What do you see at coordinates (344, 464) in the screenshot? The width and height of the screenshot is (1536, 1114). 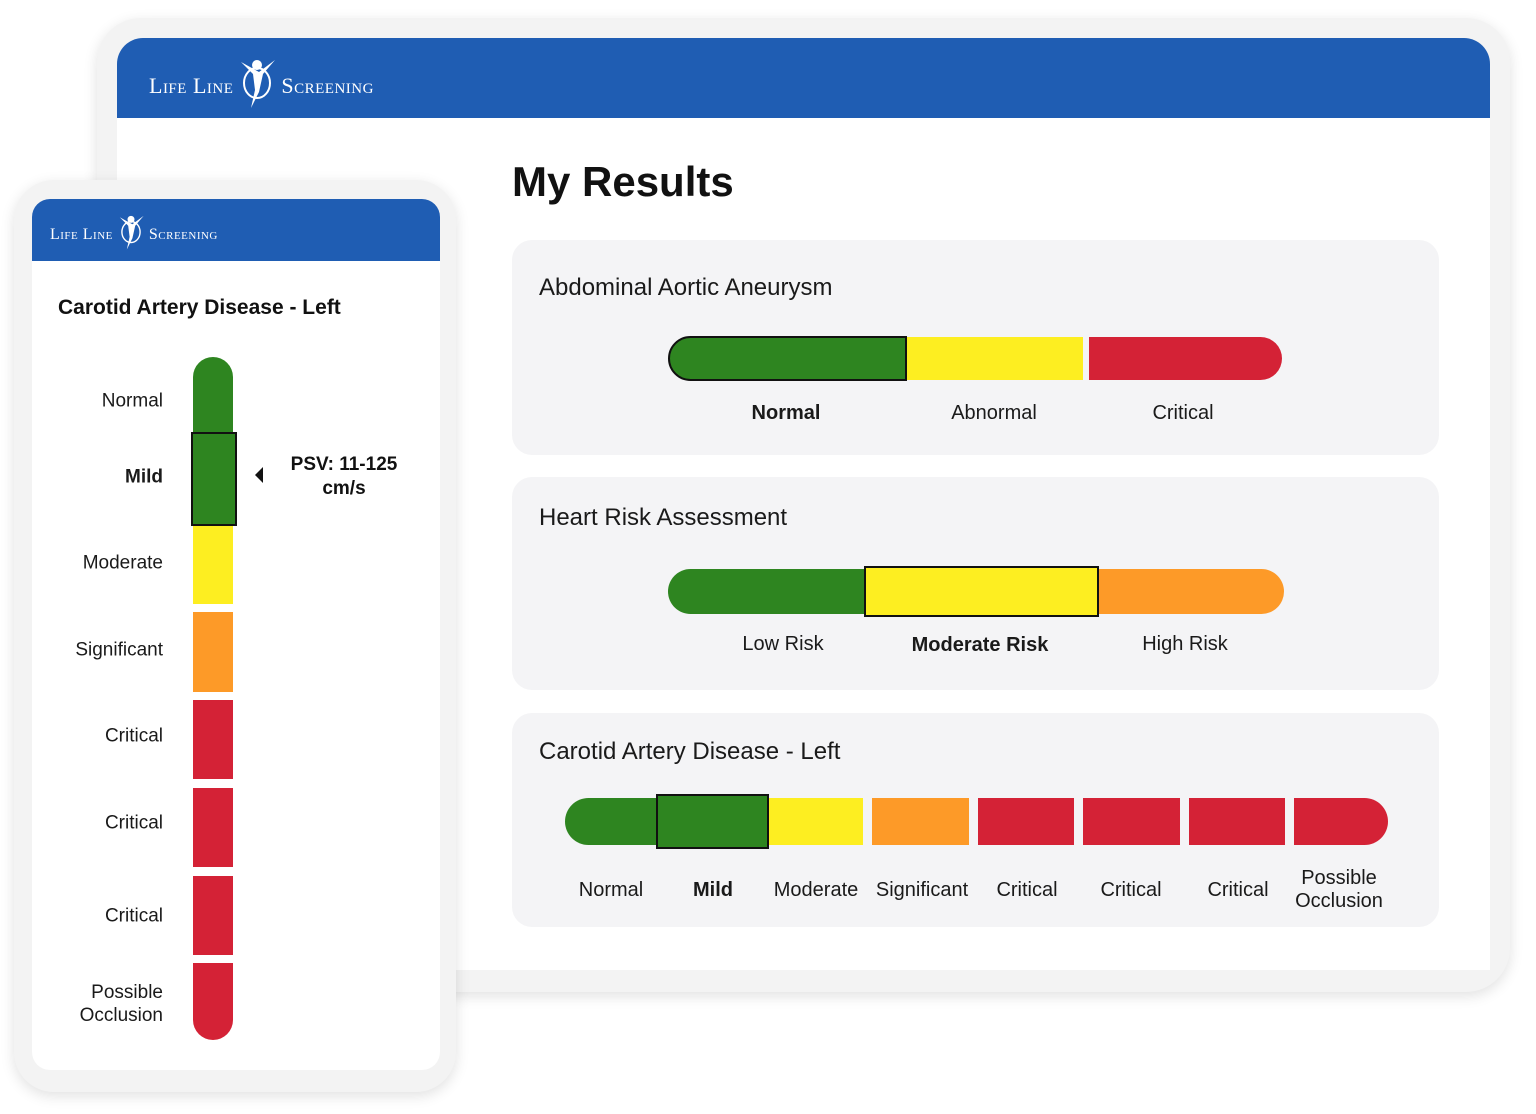 I see `psv-value: PSV: 11-125` at bounding box center [344, 464].